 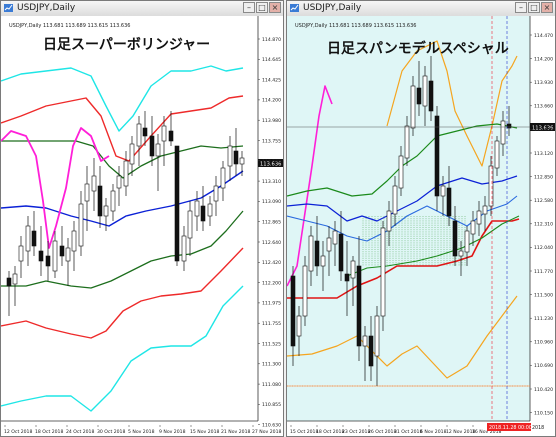 What do you see at coordinates (382, 432) in the screenshot?
I see `date-tick-label: 26 Oct 2018` at bounding box center [382, 432].